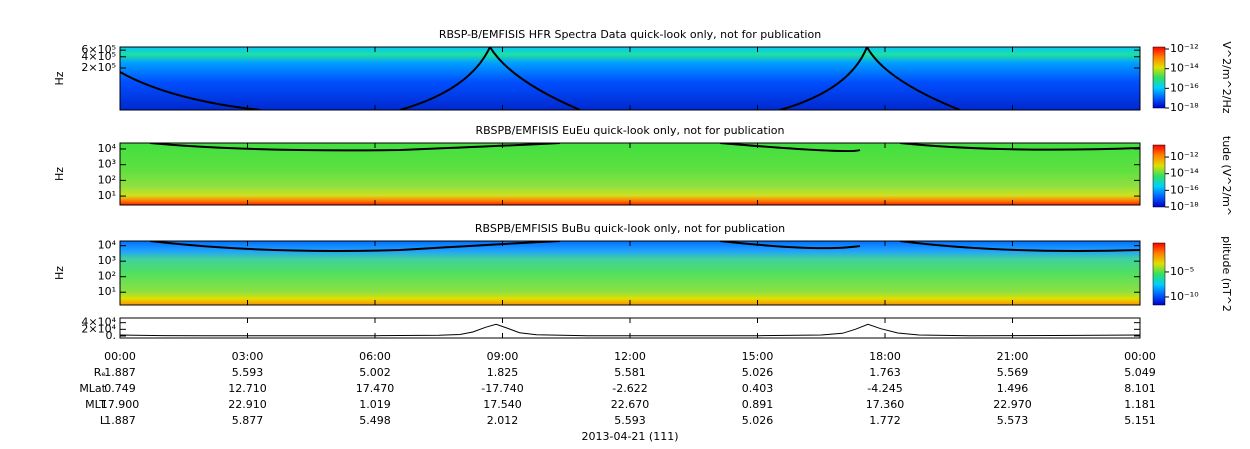  What do you see at coordinates (98, 49) in the screenshot?
I see `y-tick-label: 6×10⁵` at bounding box center [98, 49].